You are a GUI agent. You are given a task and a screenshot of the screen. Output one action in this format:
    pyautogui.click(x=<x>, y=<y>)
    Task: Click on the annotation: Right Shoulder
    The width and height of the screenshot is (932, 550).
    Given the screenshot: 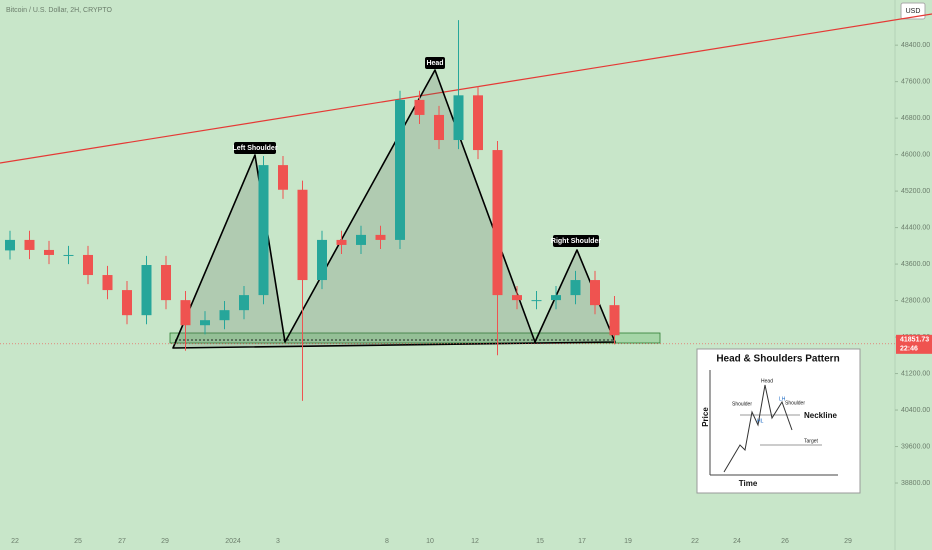 What is the action you would take?
    pyautogui.click(x=576, y=241)
    